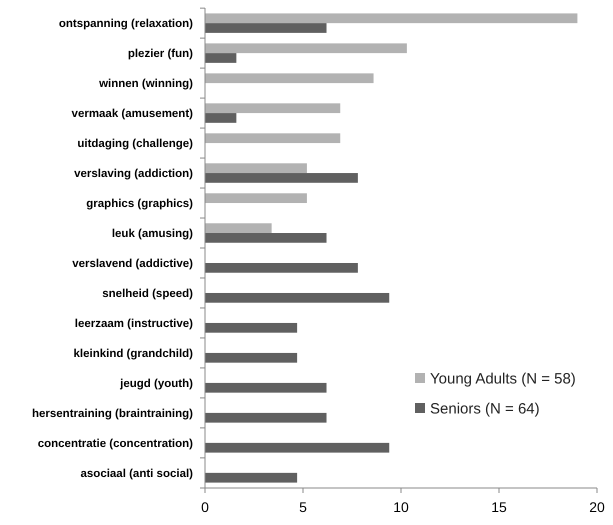 Image resolution: width=613 pixels, height=525 pixels. What do you see at coordinates (148, 294) in the screenshot?
I see `y-tick-label: snelheid (speed)` at bounding box center [148, 294].